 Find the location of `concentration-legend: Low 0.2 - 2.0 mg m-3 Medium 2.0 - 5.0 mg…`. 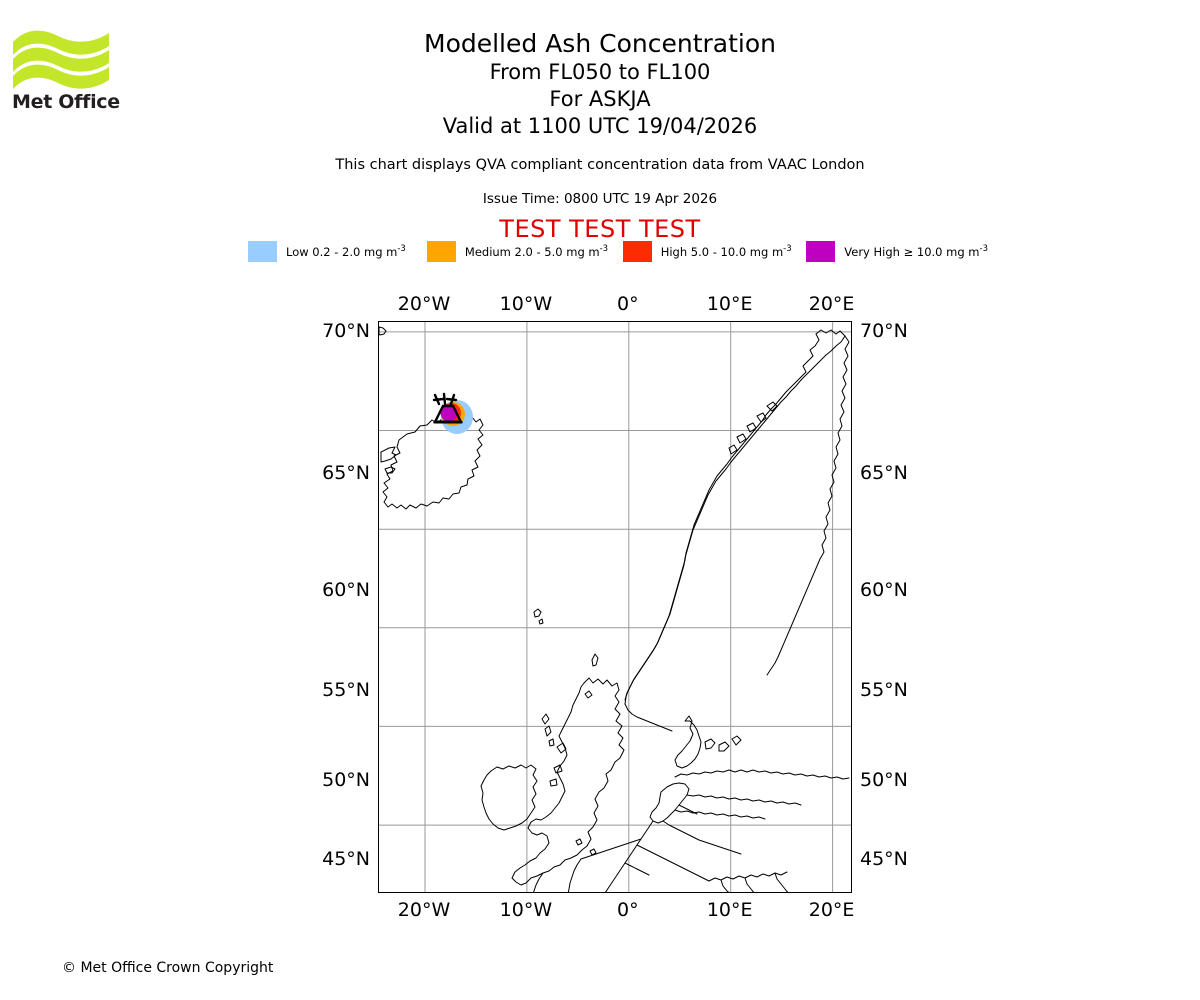

concentration-legend: Low 0.2 - 2.0 mg m-3 Medium 2.0 - 5.0 mg… is located at coordinates (618, 251).